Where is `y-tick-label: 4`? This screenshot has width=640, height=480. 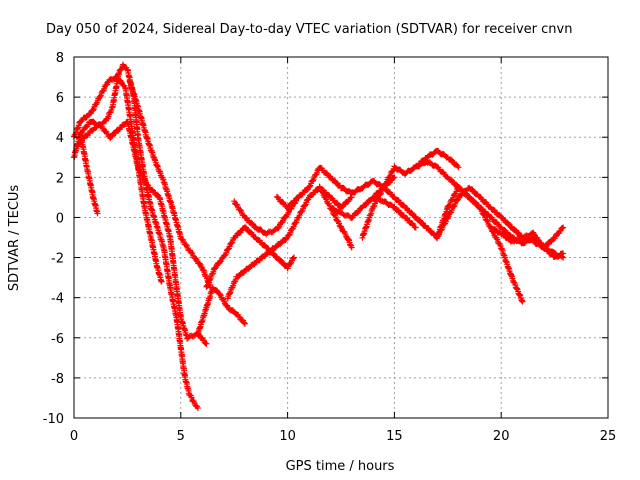 y-tick-label: 4 is located at coordinates (60, 138).